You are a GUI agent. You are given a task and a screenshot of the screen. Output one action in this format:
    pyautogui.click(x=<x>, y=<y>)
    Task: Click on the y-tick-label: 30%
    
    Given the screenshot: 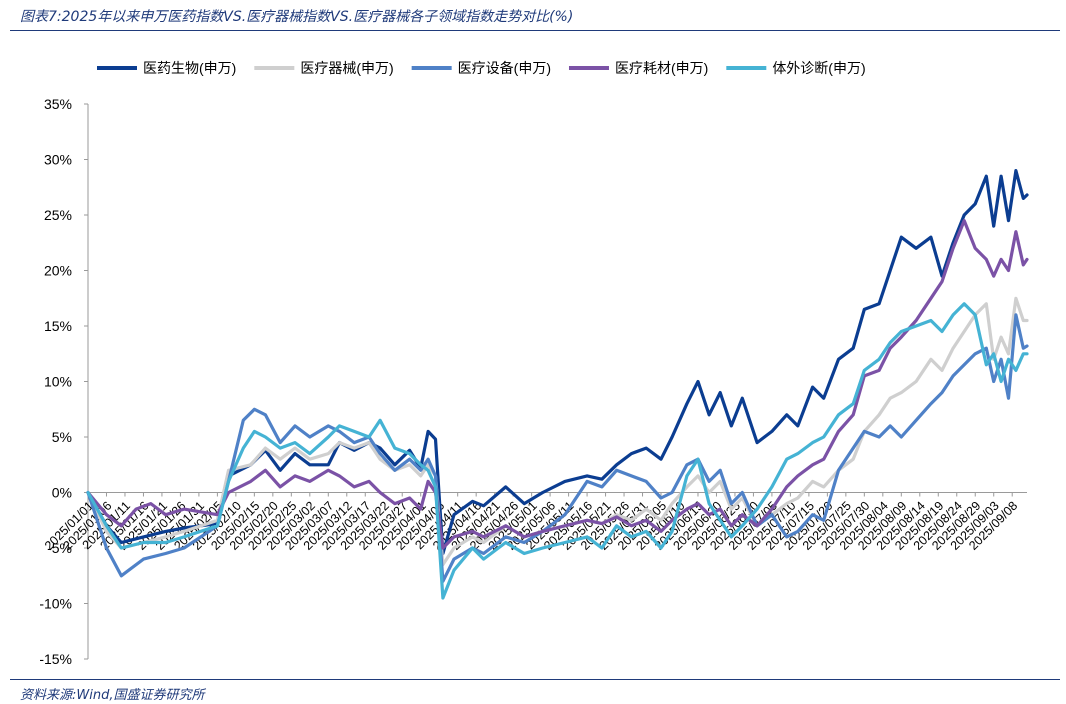 What is the action you would take?
    pyautogui.click(x=58, y=160)
    